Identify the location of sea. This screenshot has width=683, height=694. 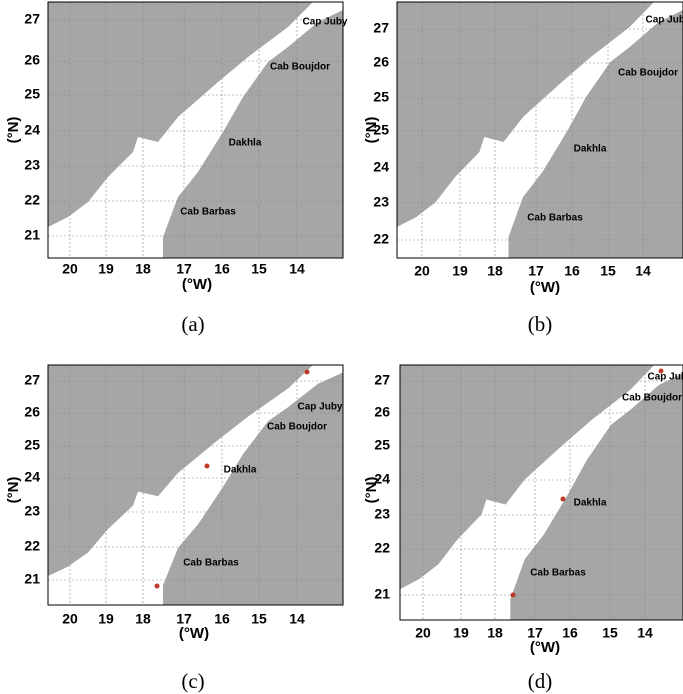
(195, 485).